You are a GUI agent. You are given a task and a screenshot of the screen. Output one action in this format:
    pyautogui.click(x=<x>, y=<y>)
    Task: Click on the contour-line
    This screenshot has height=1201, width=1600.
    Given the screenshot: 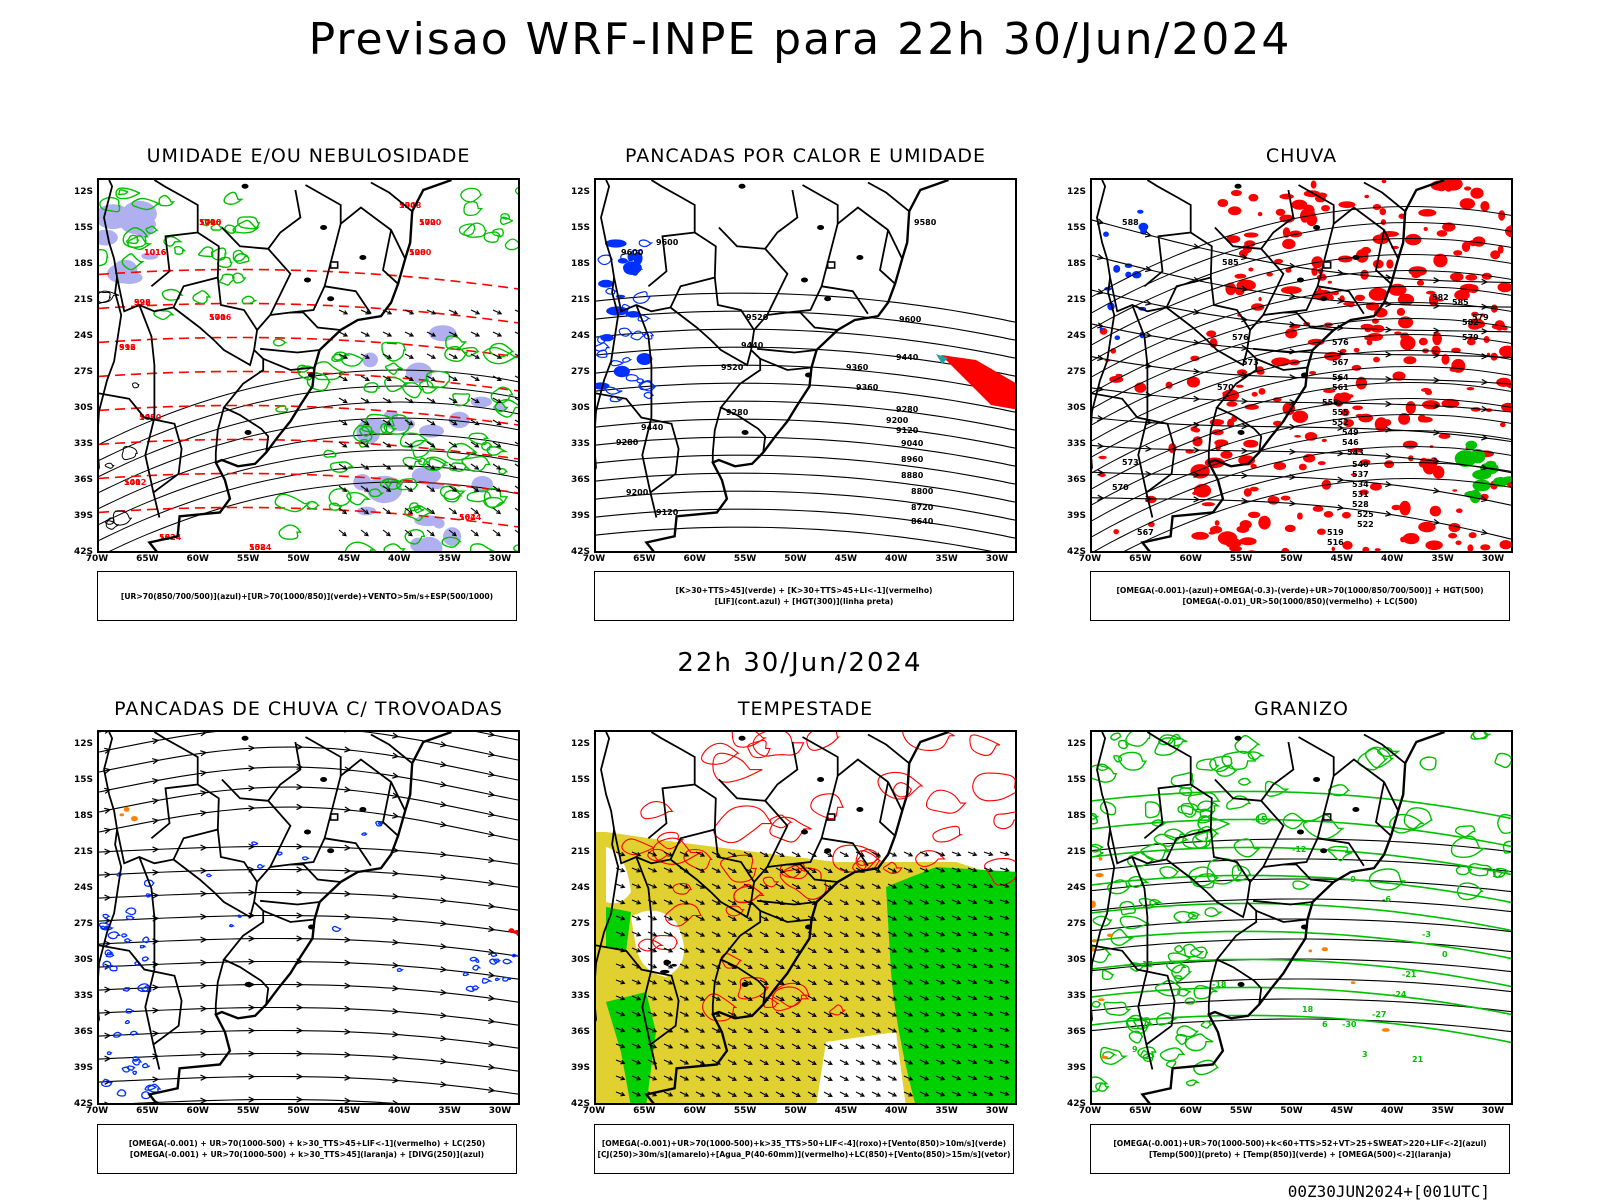 What is the action you would take?
    pyautogui.click(x=1302, y=348)
    